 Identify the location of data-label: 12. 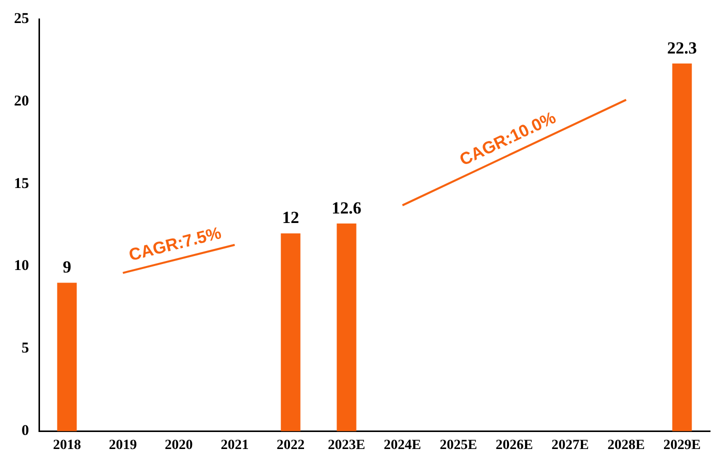
(291, 218).